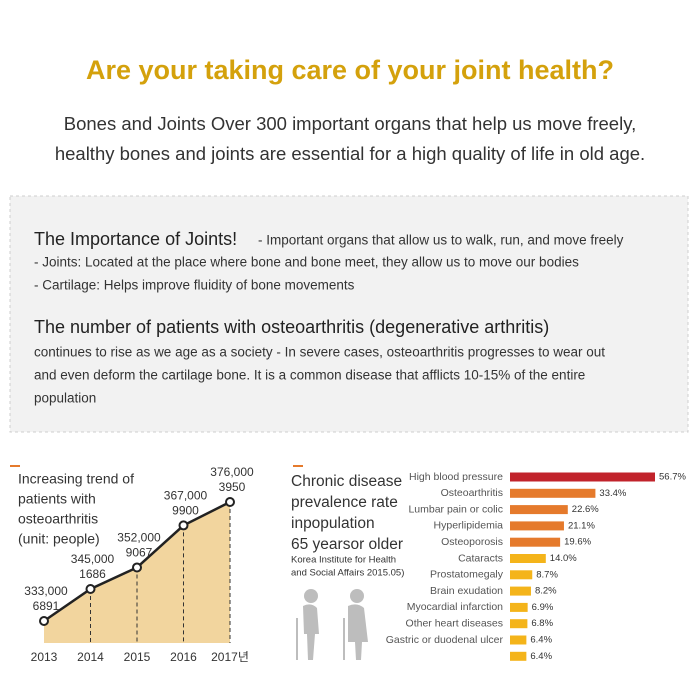 This screenshot has height=700, width=700. What do you see at coordinates (332, 624) in the screenshot?
I see `elderly-icon` at bounding box center [332, 624].